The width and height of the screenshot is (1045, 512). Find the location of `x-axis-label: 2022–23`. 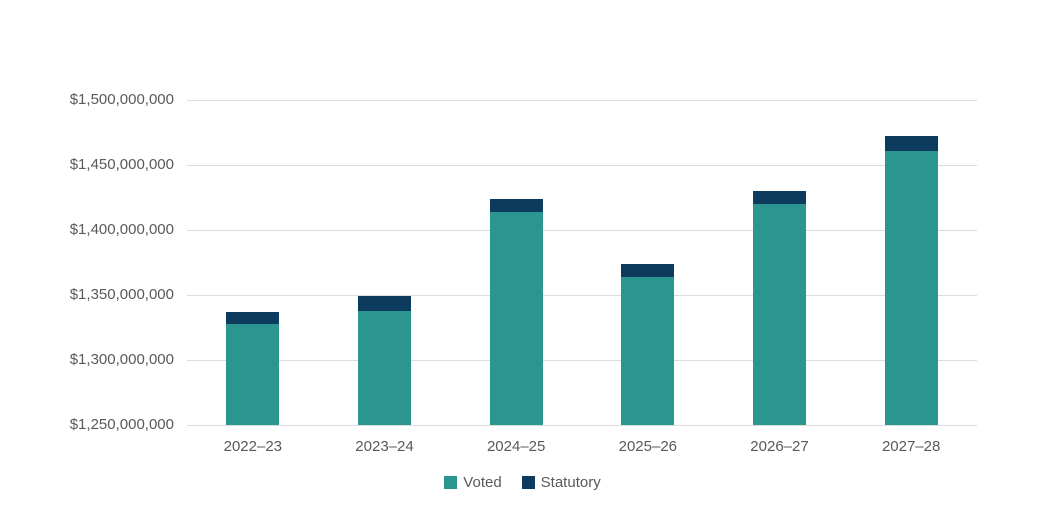

x-axis-label: 2022–23 is located at coordinates (253, 446).